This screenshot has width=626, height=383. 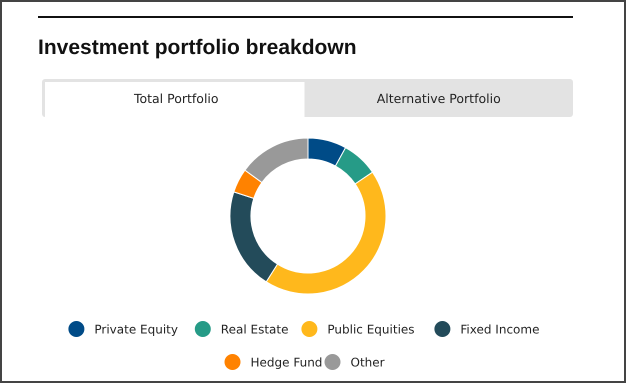 I want to click on tabs: Total Portfolio Alternative Portfolio, so click(x=307, y=98).